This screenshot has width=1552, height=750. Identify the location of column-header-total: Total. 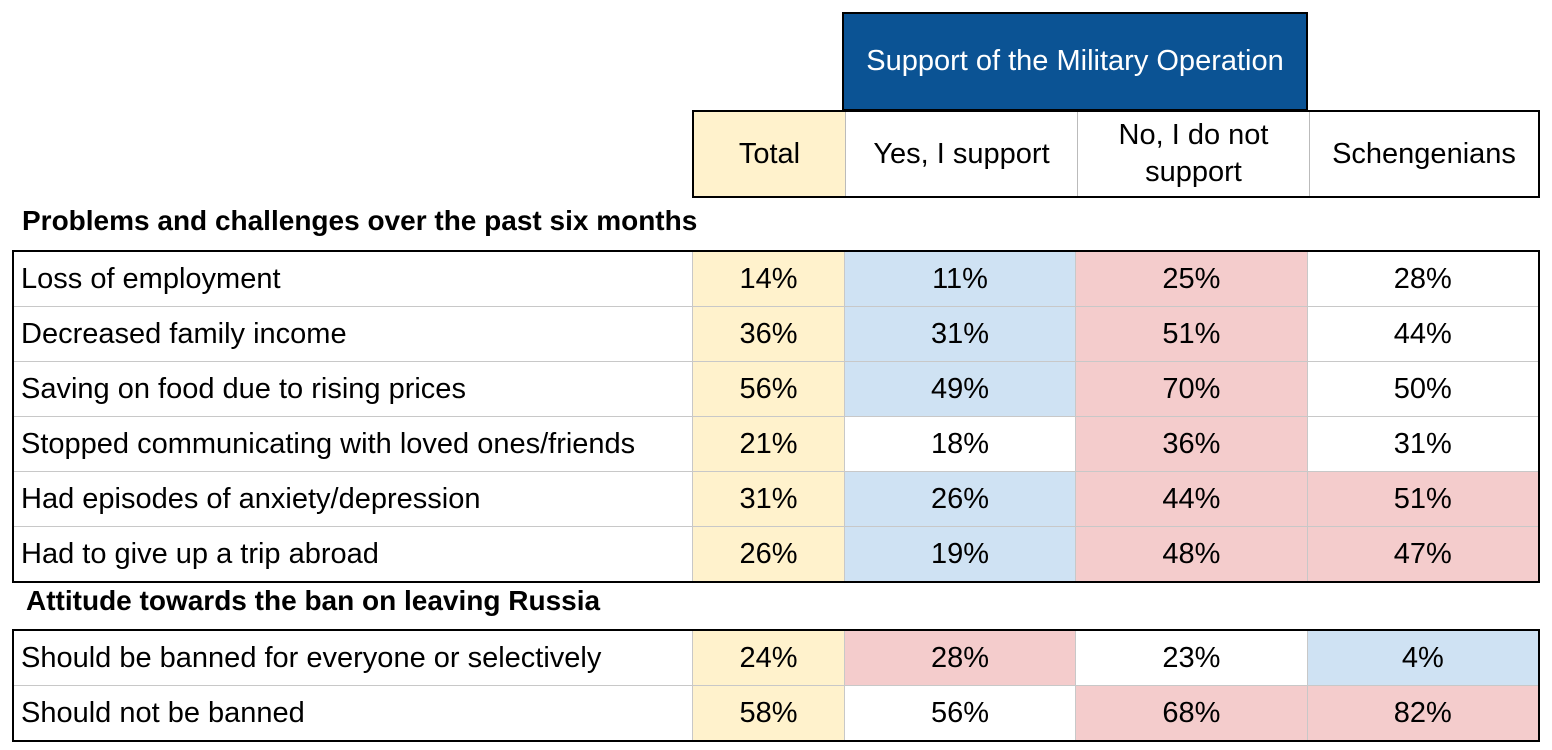
(770, 154).